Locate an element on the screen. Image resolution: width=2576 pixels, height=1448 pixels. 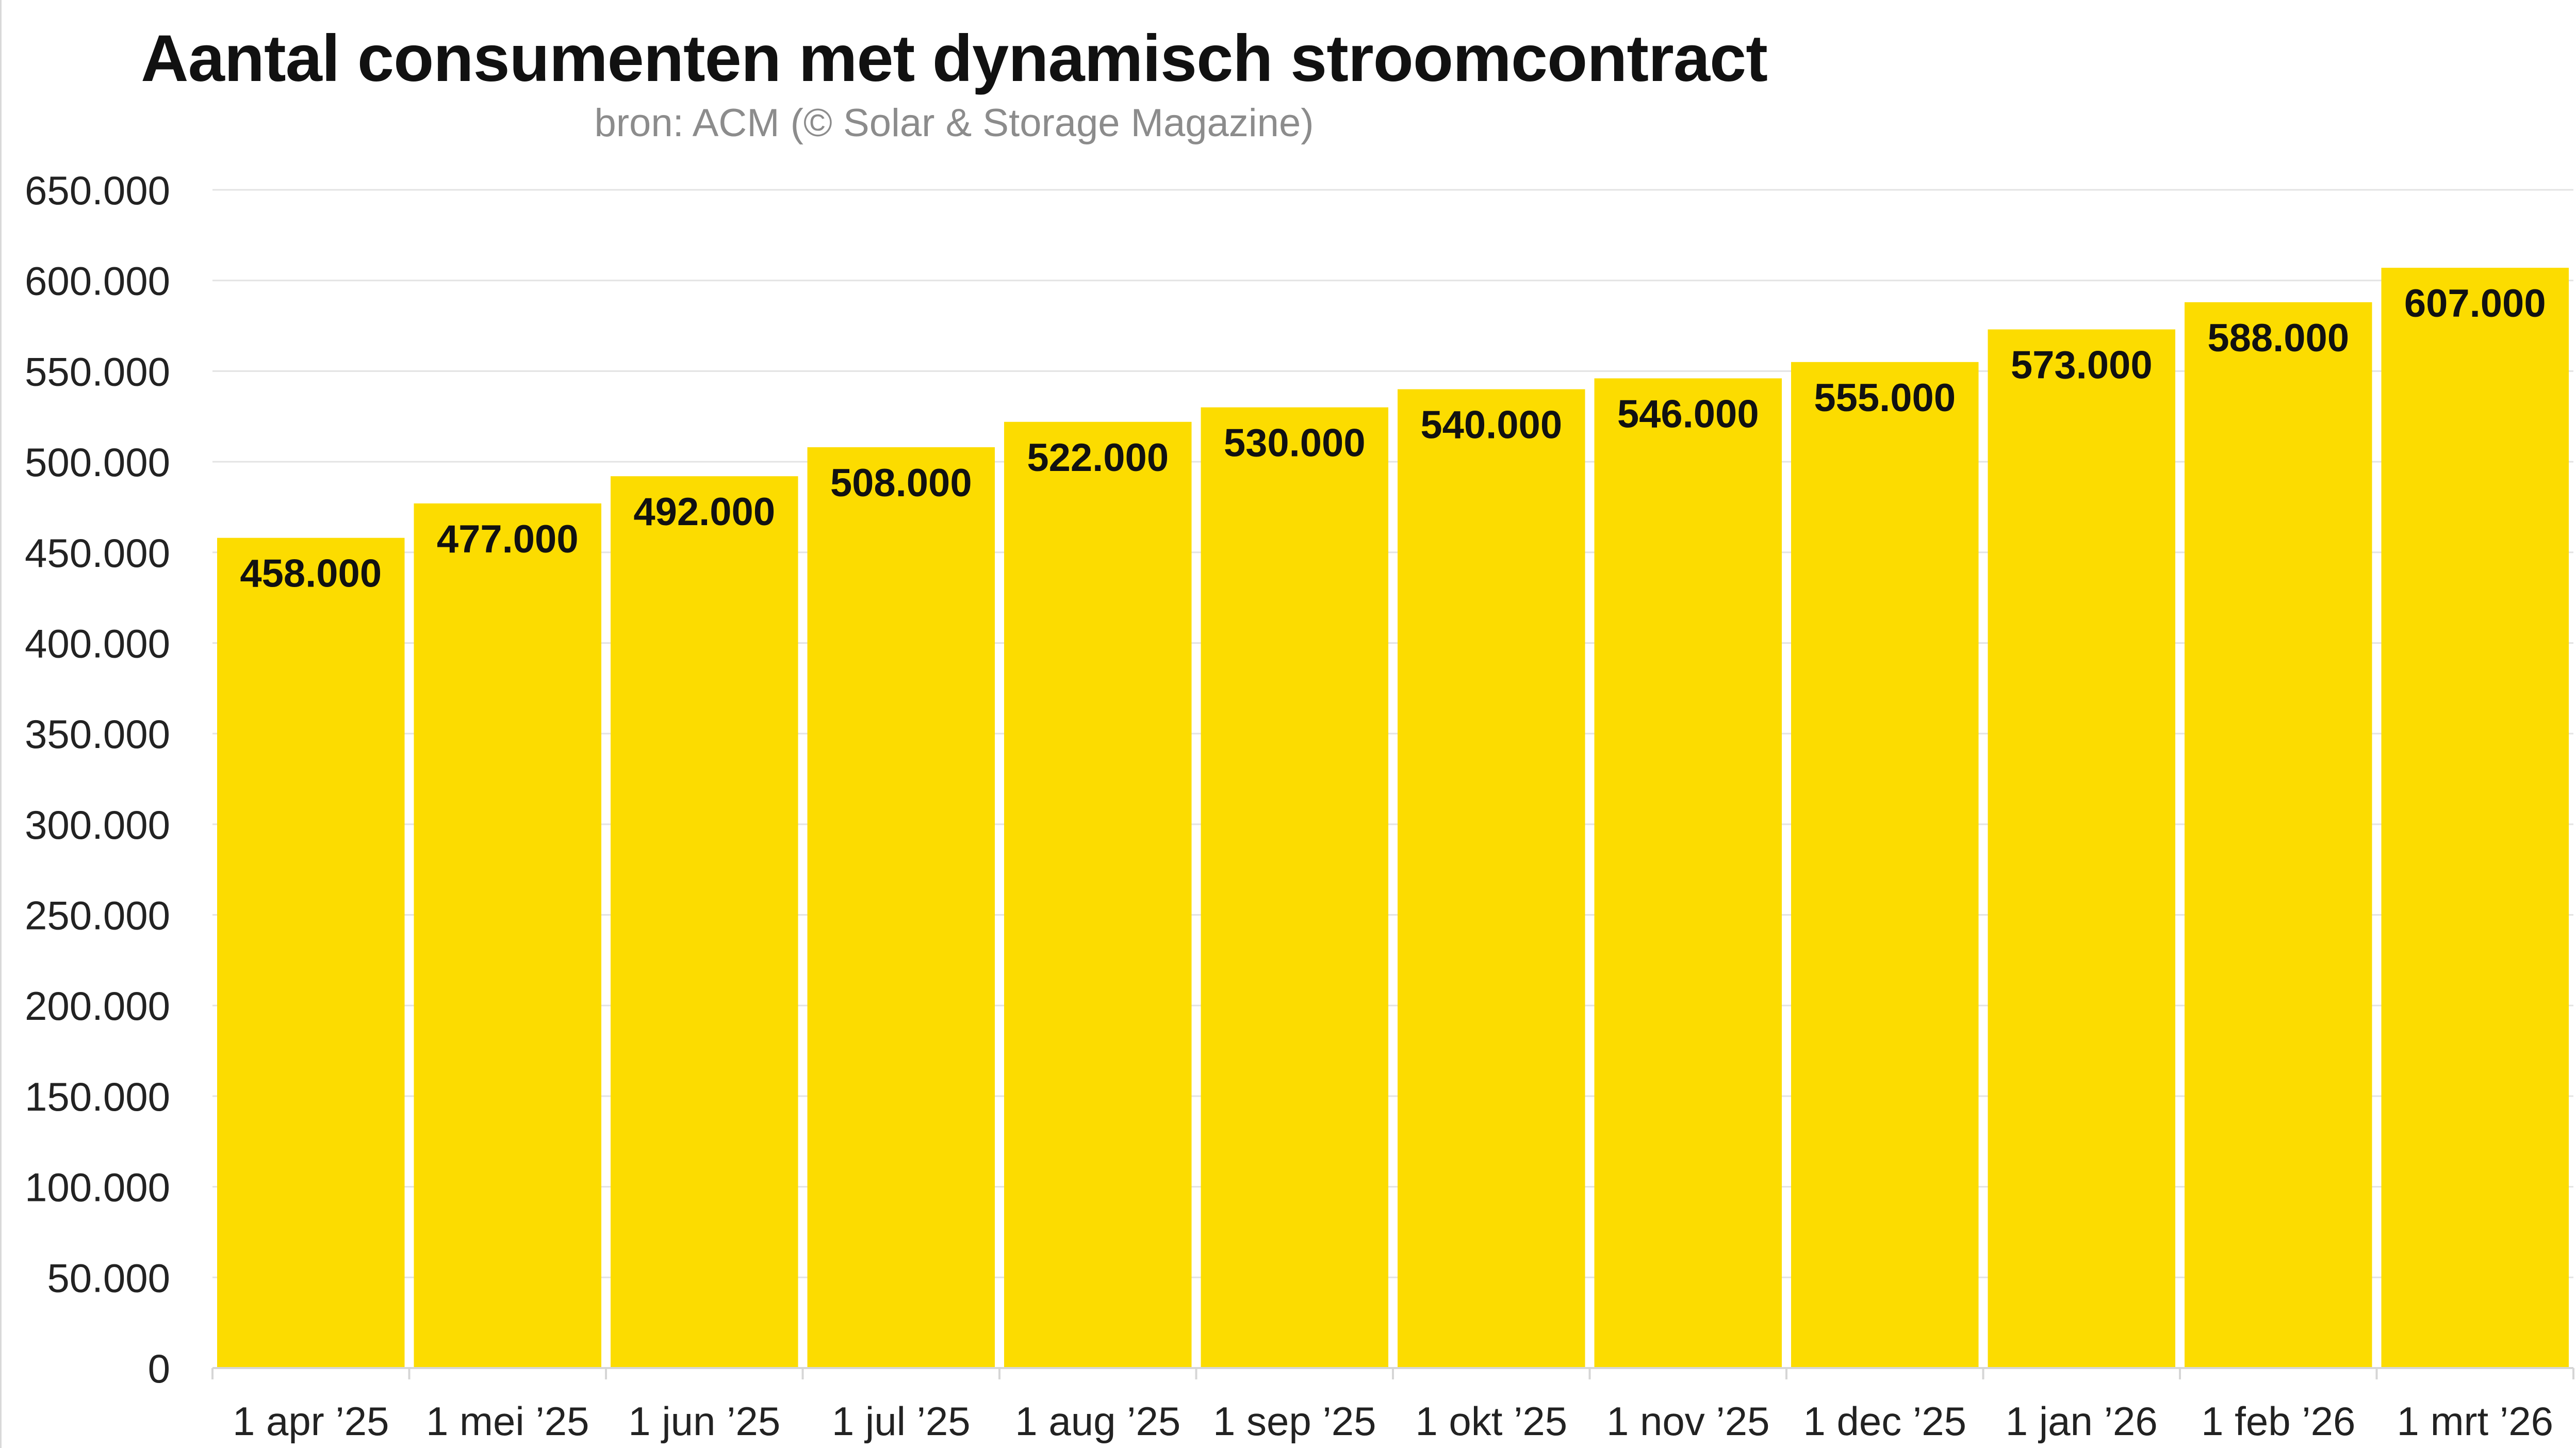
x-tick-label: 1 okt ’25 is located at coordinates (1491, 1421).